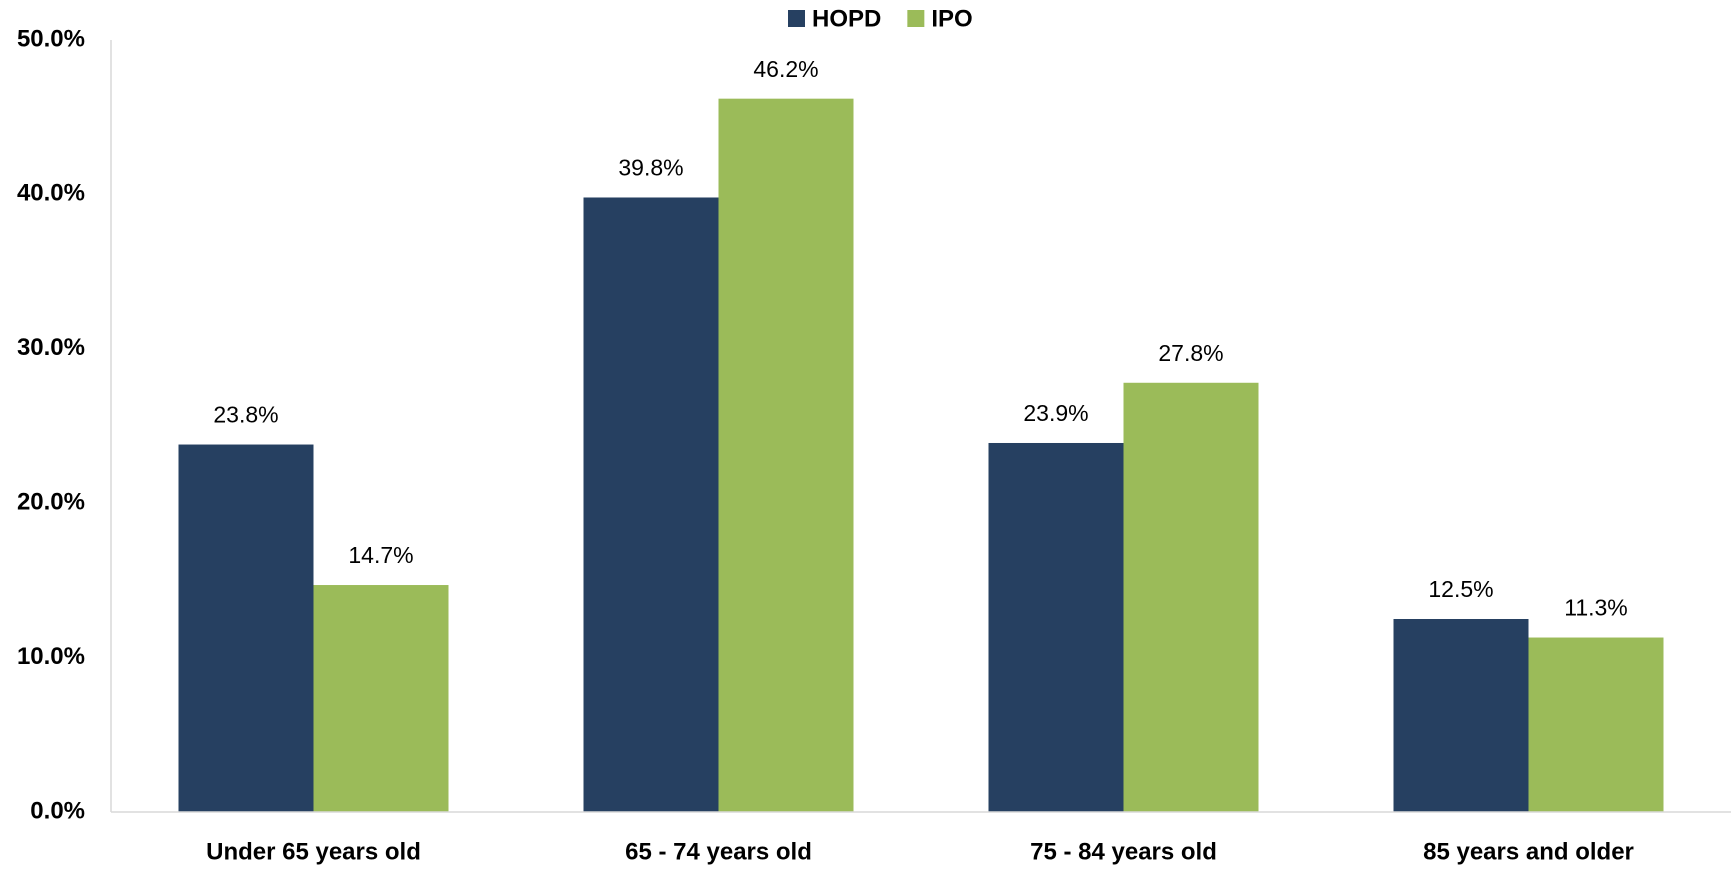  Describe the element at coordinates (846, 18) in the screenshot. I see `legend-label: HOPD` at that location.